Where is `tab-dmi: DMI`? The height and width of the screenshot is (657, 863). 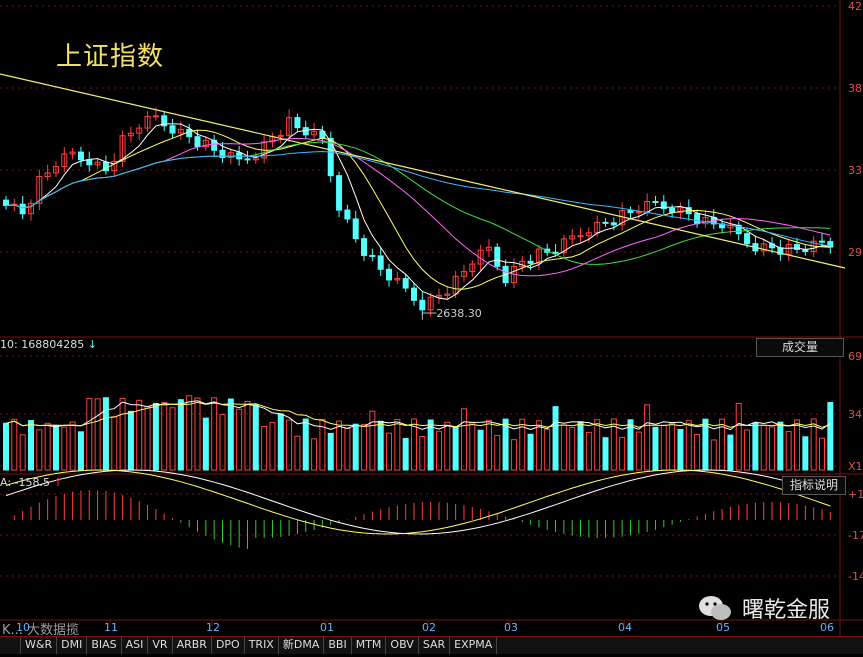
tab-dmi: DMI is located at coordinates (72, 645).